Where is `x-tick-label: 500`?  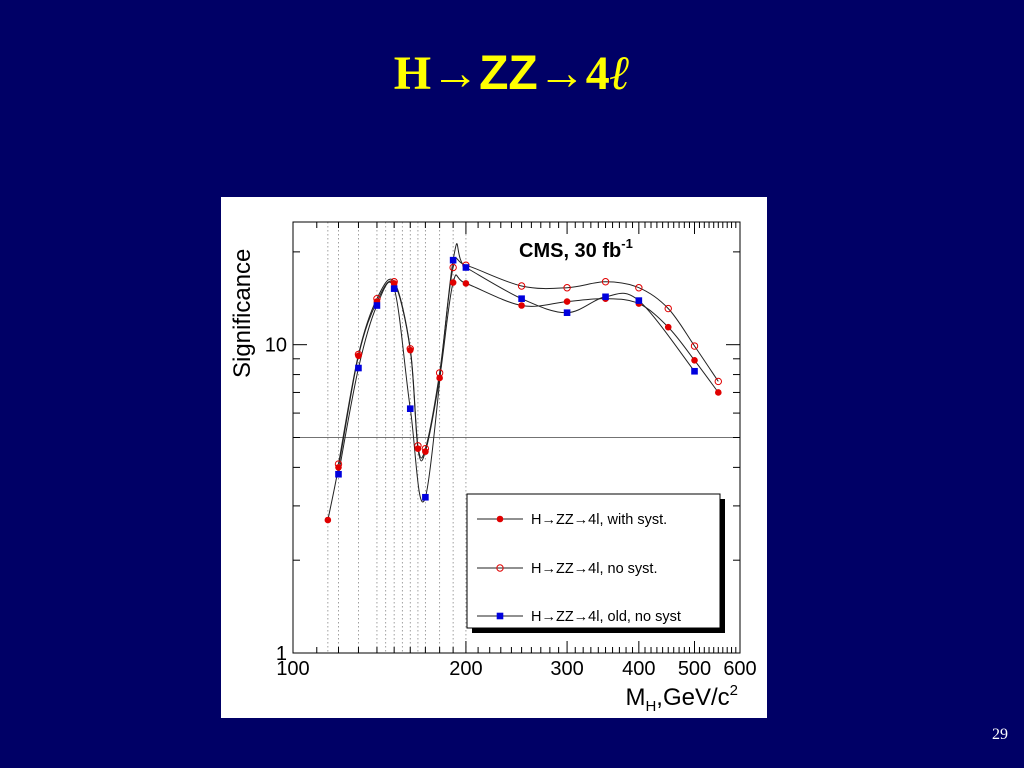
x-tick-label: 500 is located at coordinates (694, 669).